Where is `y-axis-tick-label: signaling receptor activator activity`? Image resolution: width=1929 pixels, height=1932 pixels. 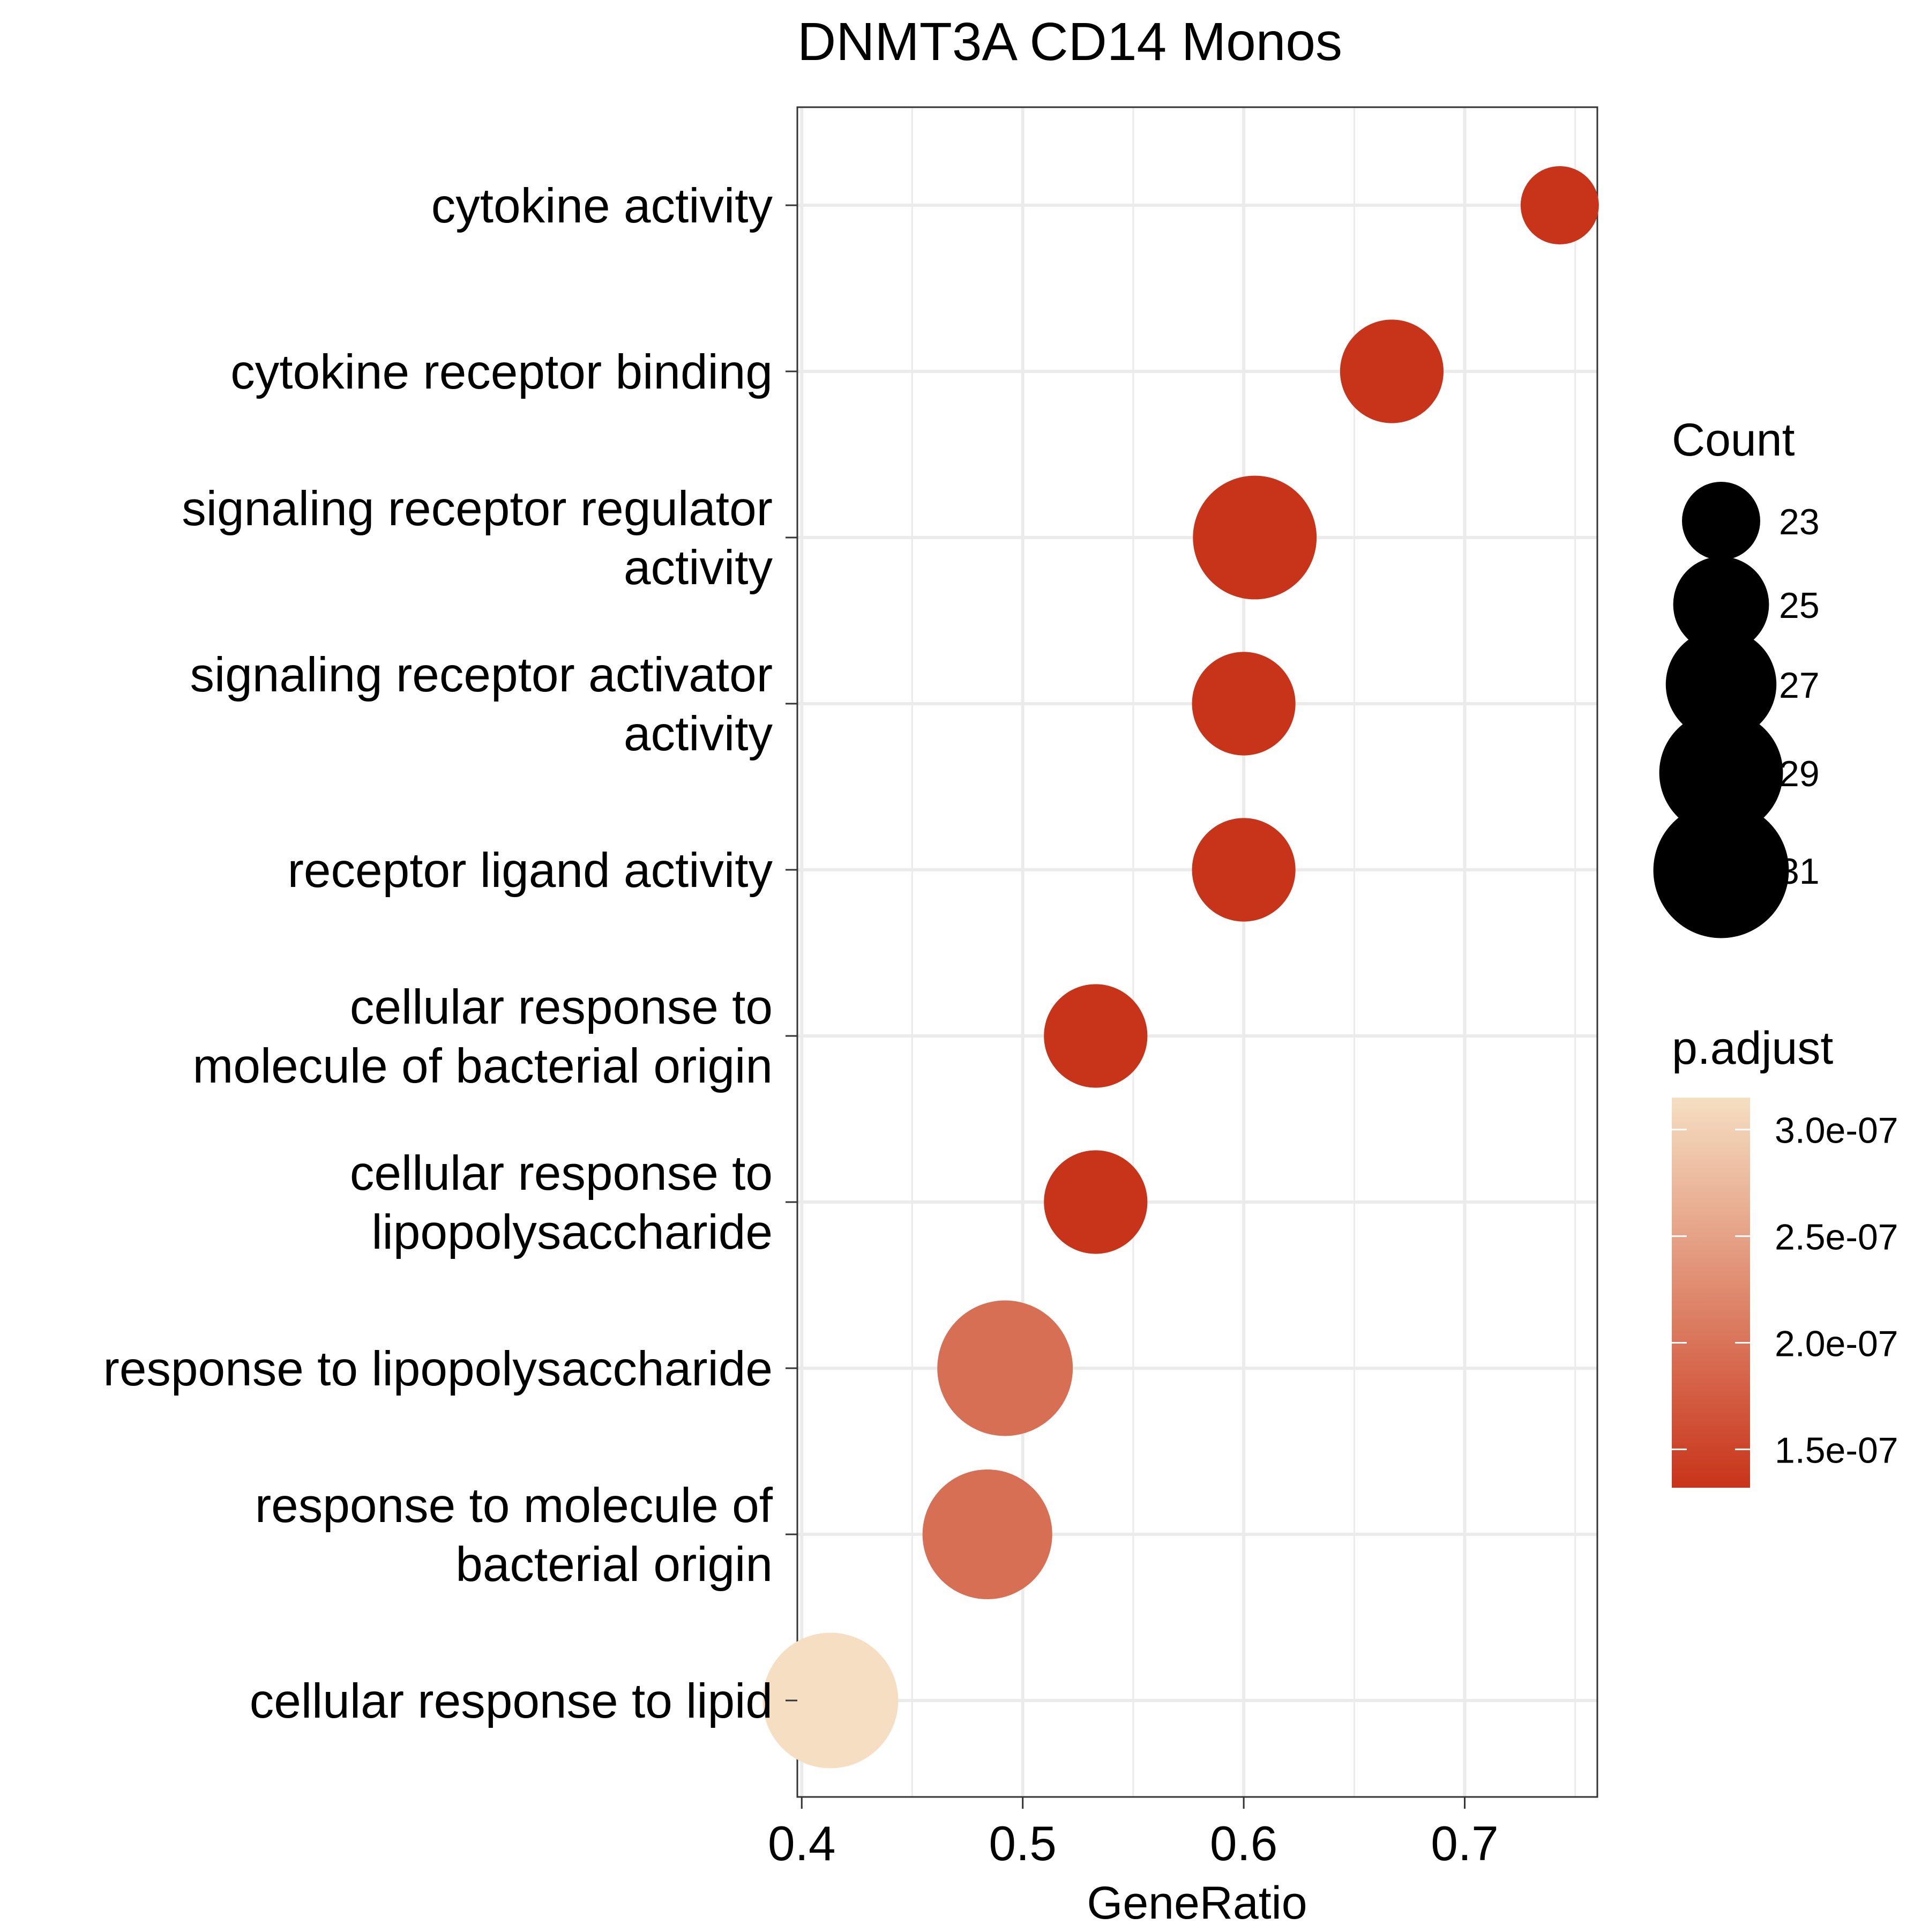 y-axis-tick-label: signaling receptor activator activity is located at coordinates (481, 704).